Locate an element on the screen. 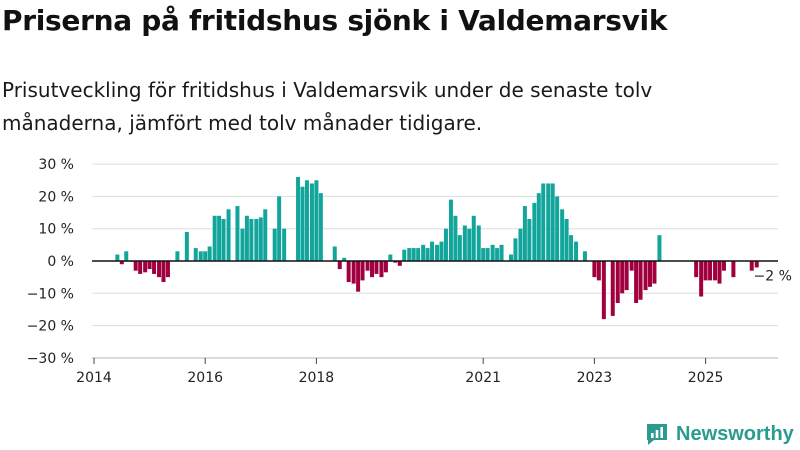  x-tick-label: 2018 is located at coordinates (317, 378).